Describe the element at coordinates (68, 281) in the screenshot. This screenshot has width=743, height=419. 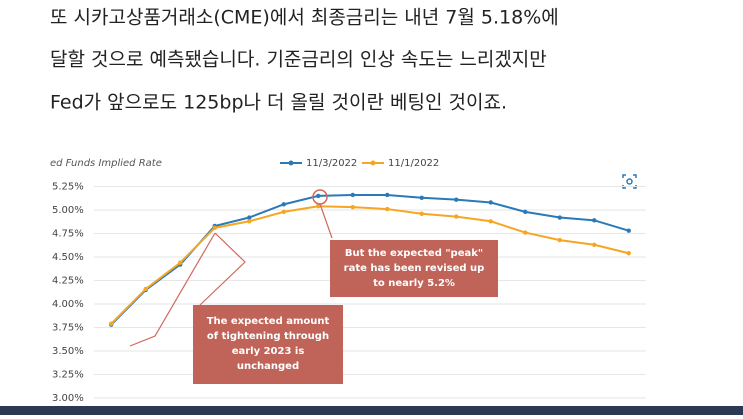
I see `y-tick-label: 4.25%` at that location.